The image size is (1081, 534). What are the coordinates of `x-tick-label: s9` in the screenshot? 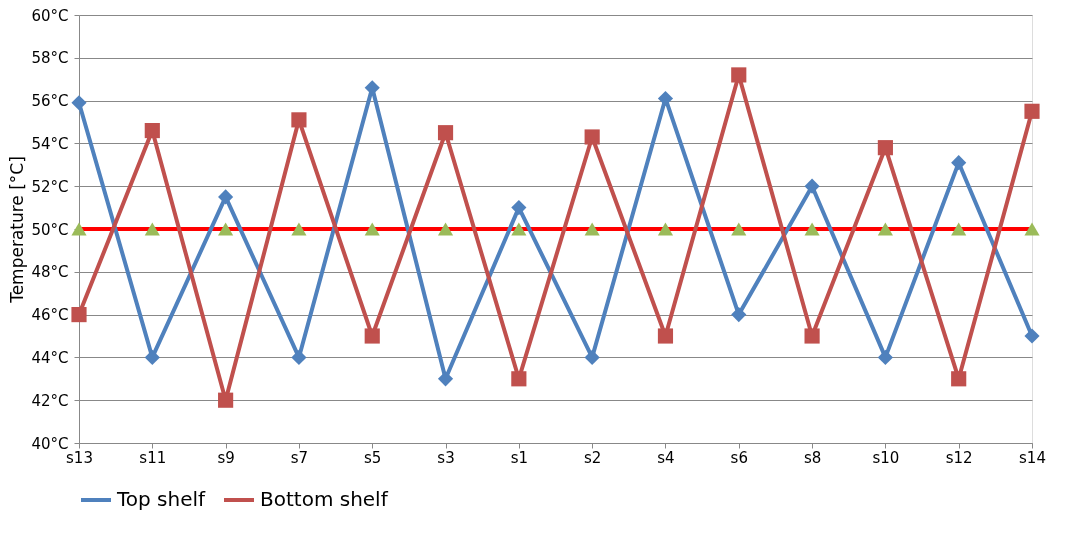 It's located at (226, 457).